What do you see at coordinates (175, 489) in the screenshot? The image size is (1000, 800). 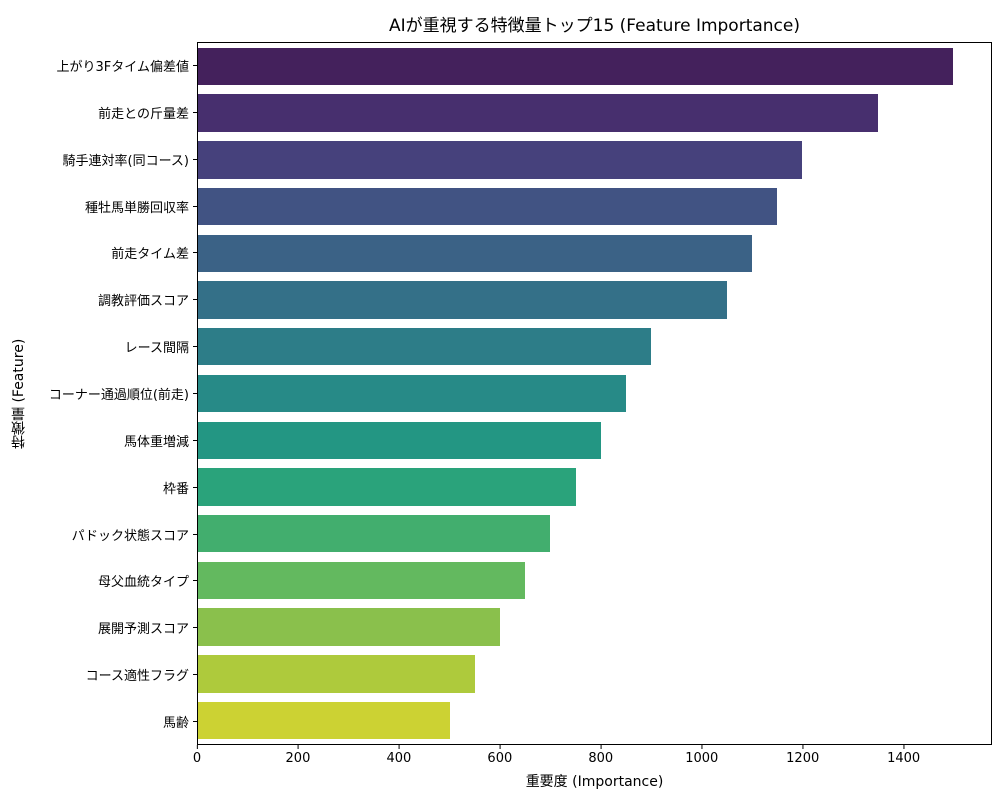 I see `y-tick-label: 枠番` at bounding box center [175, 489].